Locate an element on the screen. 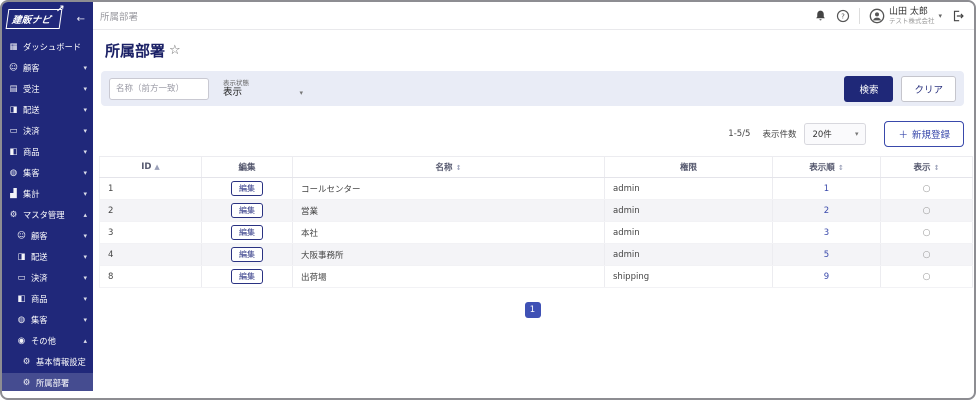 The height and width of the screenshot is (400, 976). sidebar-item-label: 決済 is located at coordinates (39, 278).